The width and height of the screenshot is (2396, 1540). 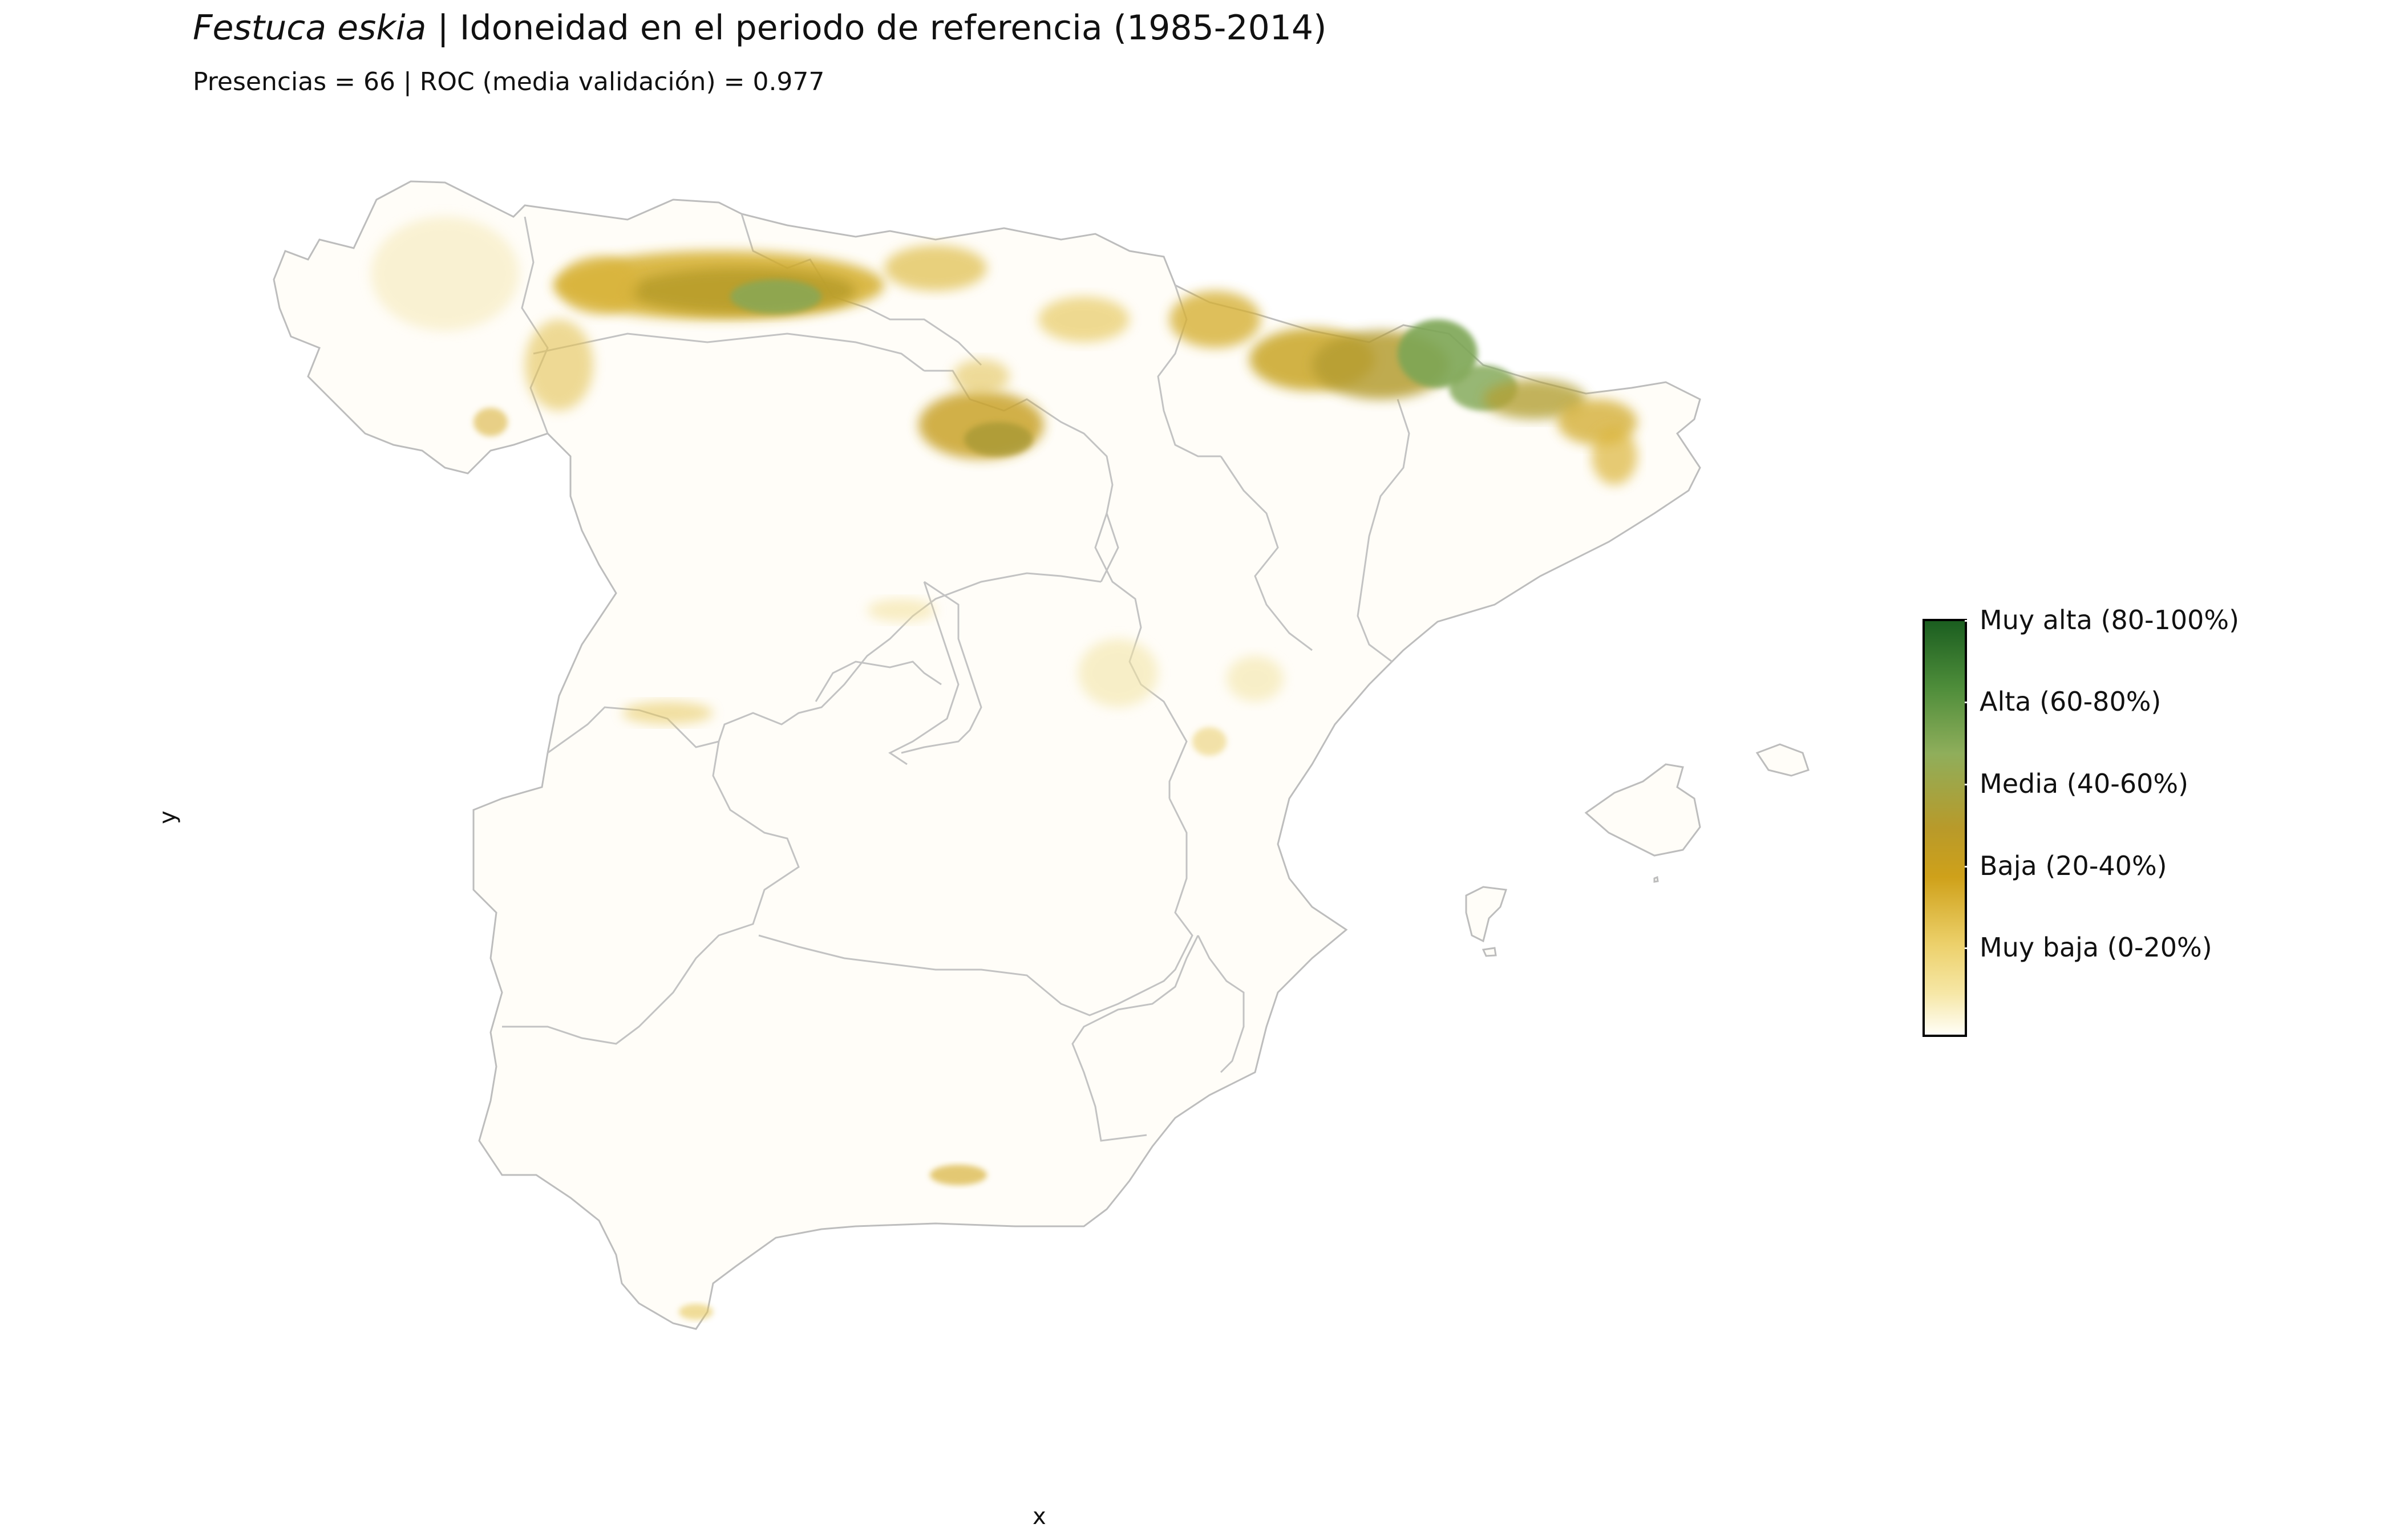 I want to click on legend-label-alta: Alta (60-80%), so click(x=2071, y=701).